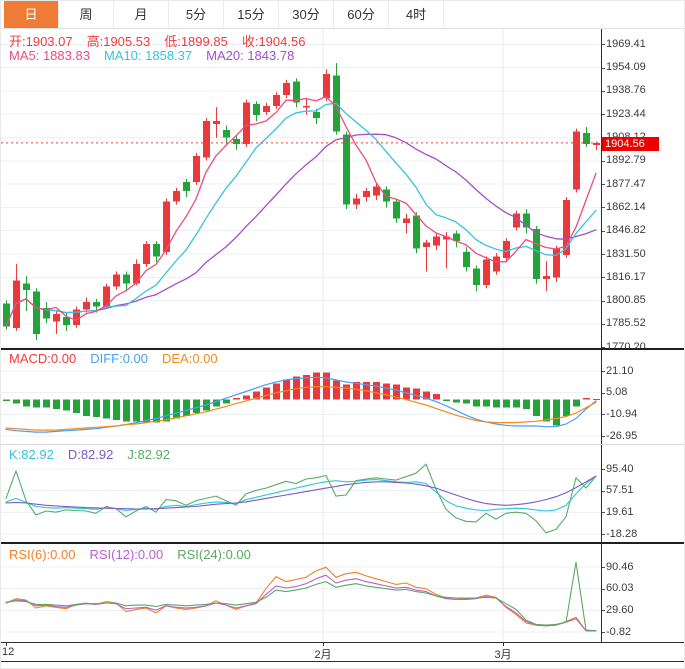 The height and width of the screenshot is (669, 685). I want to click on x-axis-label: 12, so click(8, 652).